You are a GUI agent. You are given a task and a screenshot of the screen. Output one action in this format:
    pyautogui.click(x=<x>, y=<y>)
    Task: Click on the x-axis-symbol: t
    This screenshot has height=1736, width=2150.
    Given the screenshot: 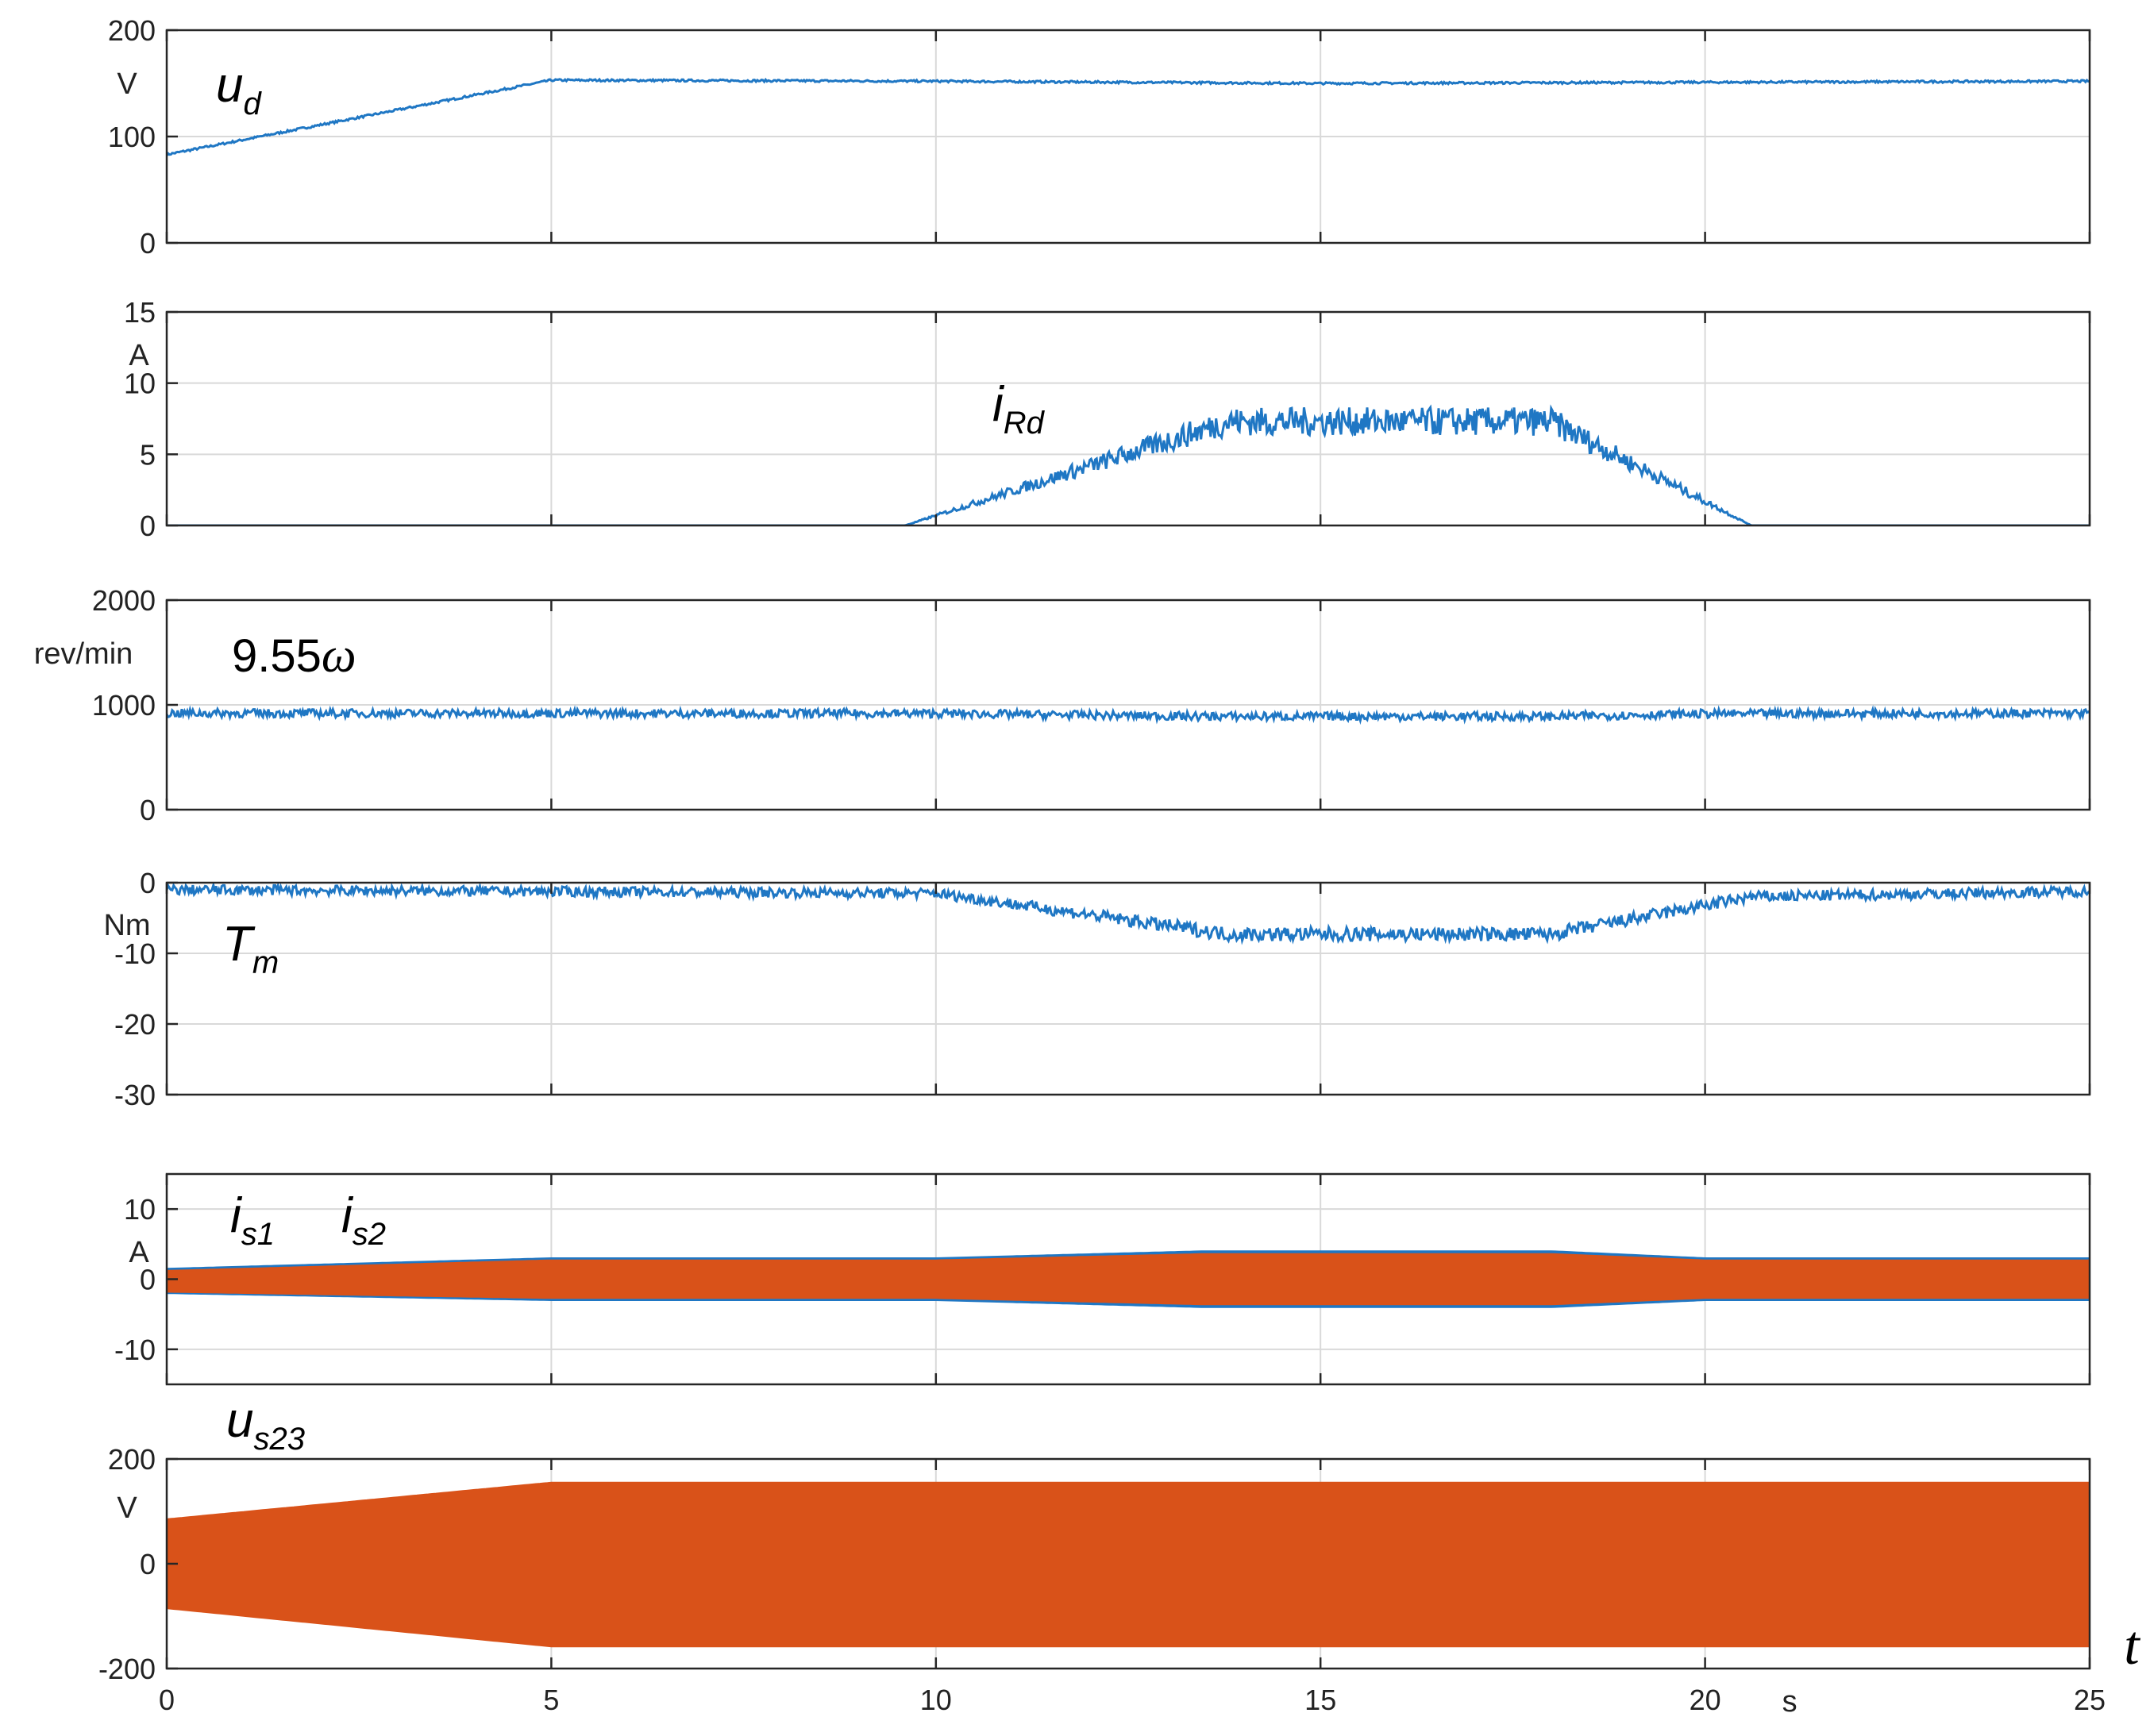 What is the action you would take?
    pyautogui.click(x=2132, y=1645)
    